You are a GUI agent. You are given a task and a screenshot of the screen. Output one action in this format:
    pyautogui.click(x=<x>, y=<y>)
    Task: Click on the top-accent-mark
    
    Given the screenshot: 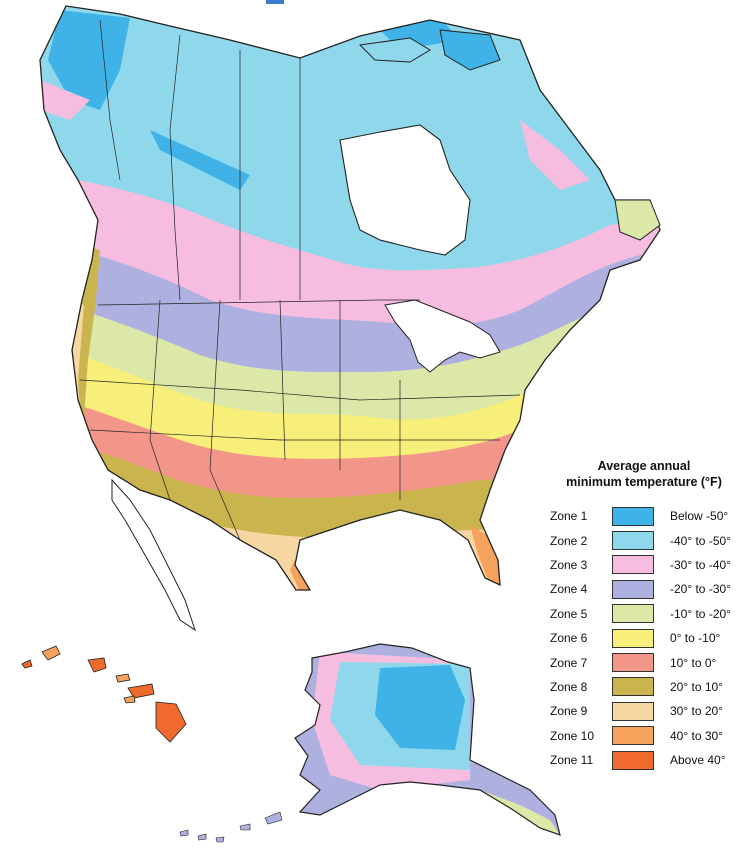 What is the action you would take?
    pyautogui.click(x=275, y=2)
    